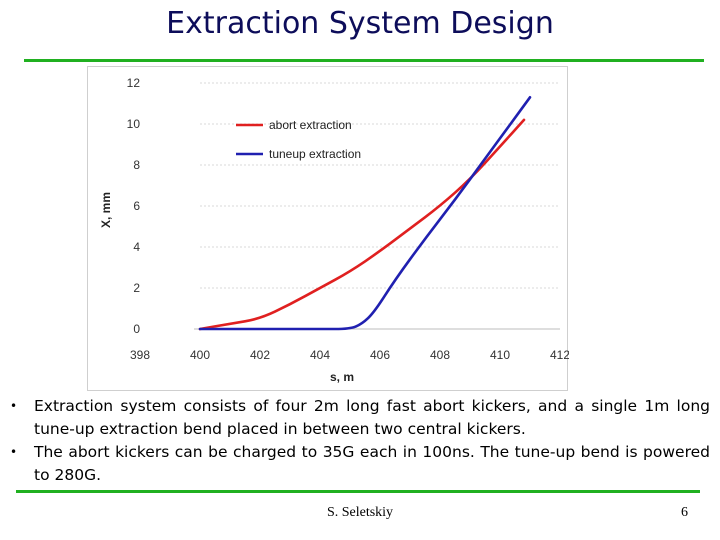 The width and height of the screenshot is (720, 540). I want to click on x-tick-label: 412, so click(559, 355).